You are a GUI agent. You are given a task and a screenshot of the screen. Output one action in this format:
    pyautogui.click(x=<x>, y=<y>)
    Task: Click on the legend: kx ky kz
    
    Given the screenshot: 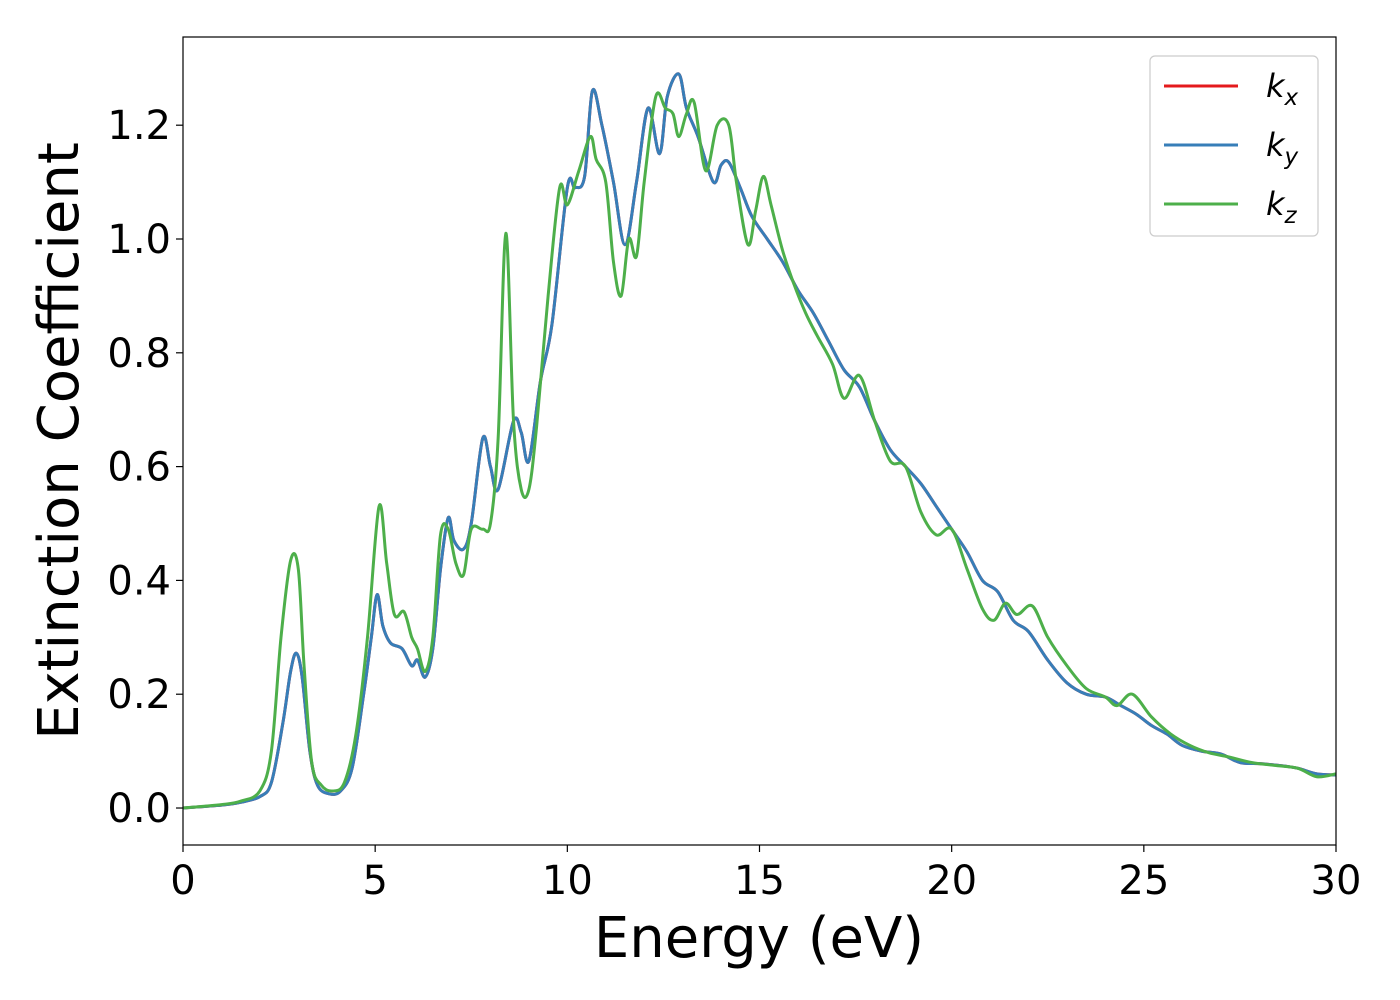 What is the action you would take?
    pyautogui.click(x=1234, y=146)
    